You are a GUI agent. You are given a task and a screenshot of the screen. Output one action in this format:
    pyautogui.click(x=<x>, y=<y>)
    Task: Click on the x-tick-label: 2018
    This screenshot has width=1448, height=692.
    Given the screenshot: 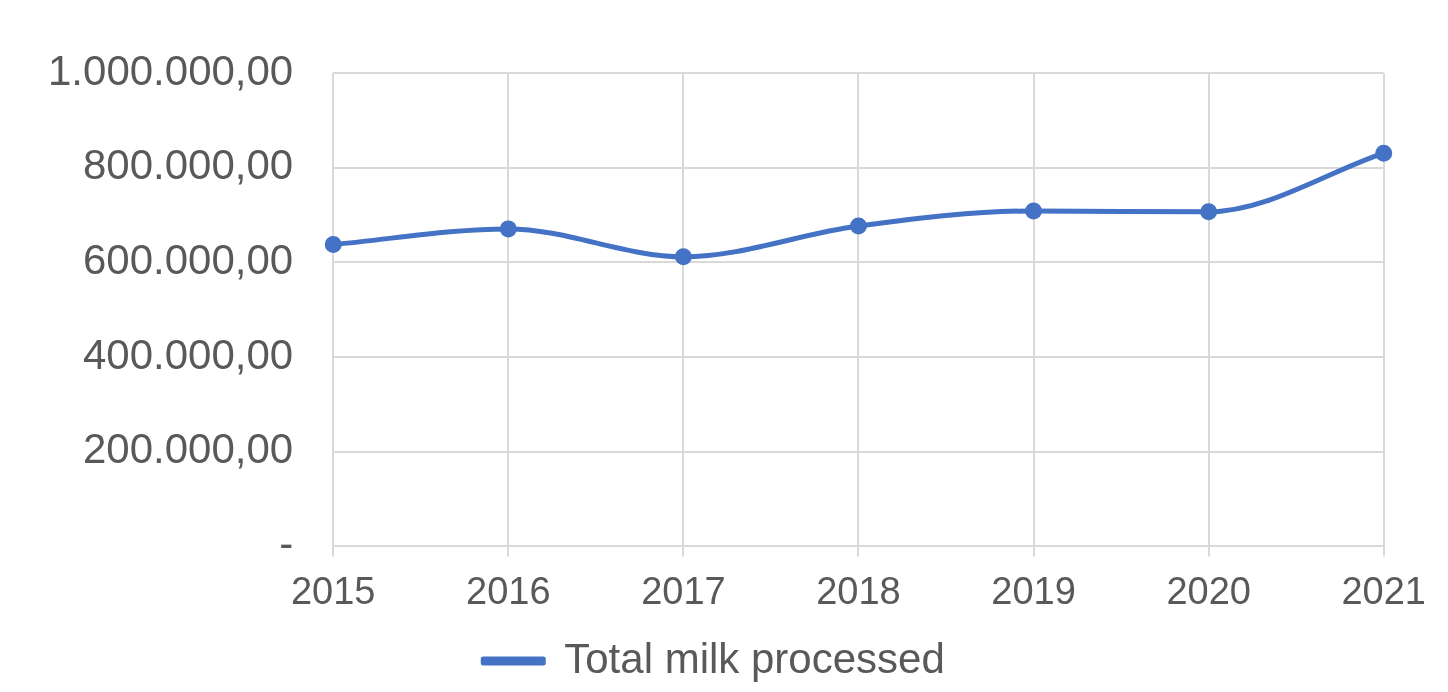 What is the action you would take?
    pyautogui.click(x=858, y=590)
    